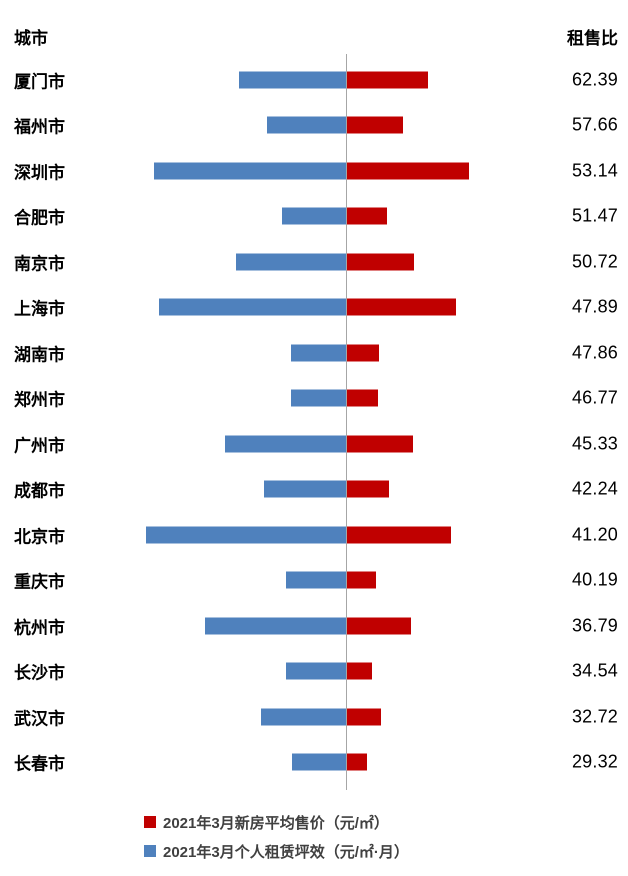 This screenshot has width=628, height=876. Describe the element at coordinates (39, 218) in the screenshot. I see `city-label: 合肥市` at that location.